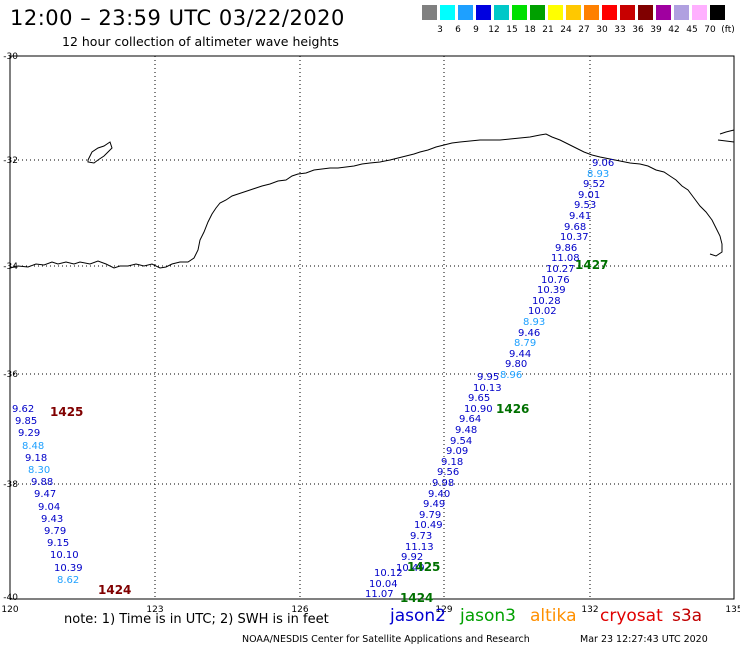 The width and height of the screenshot is (740, 650). I want to click on swh-value: 10.12, so click(388, 573).